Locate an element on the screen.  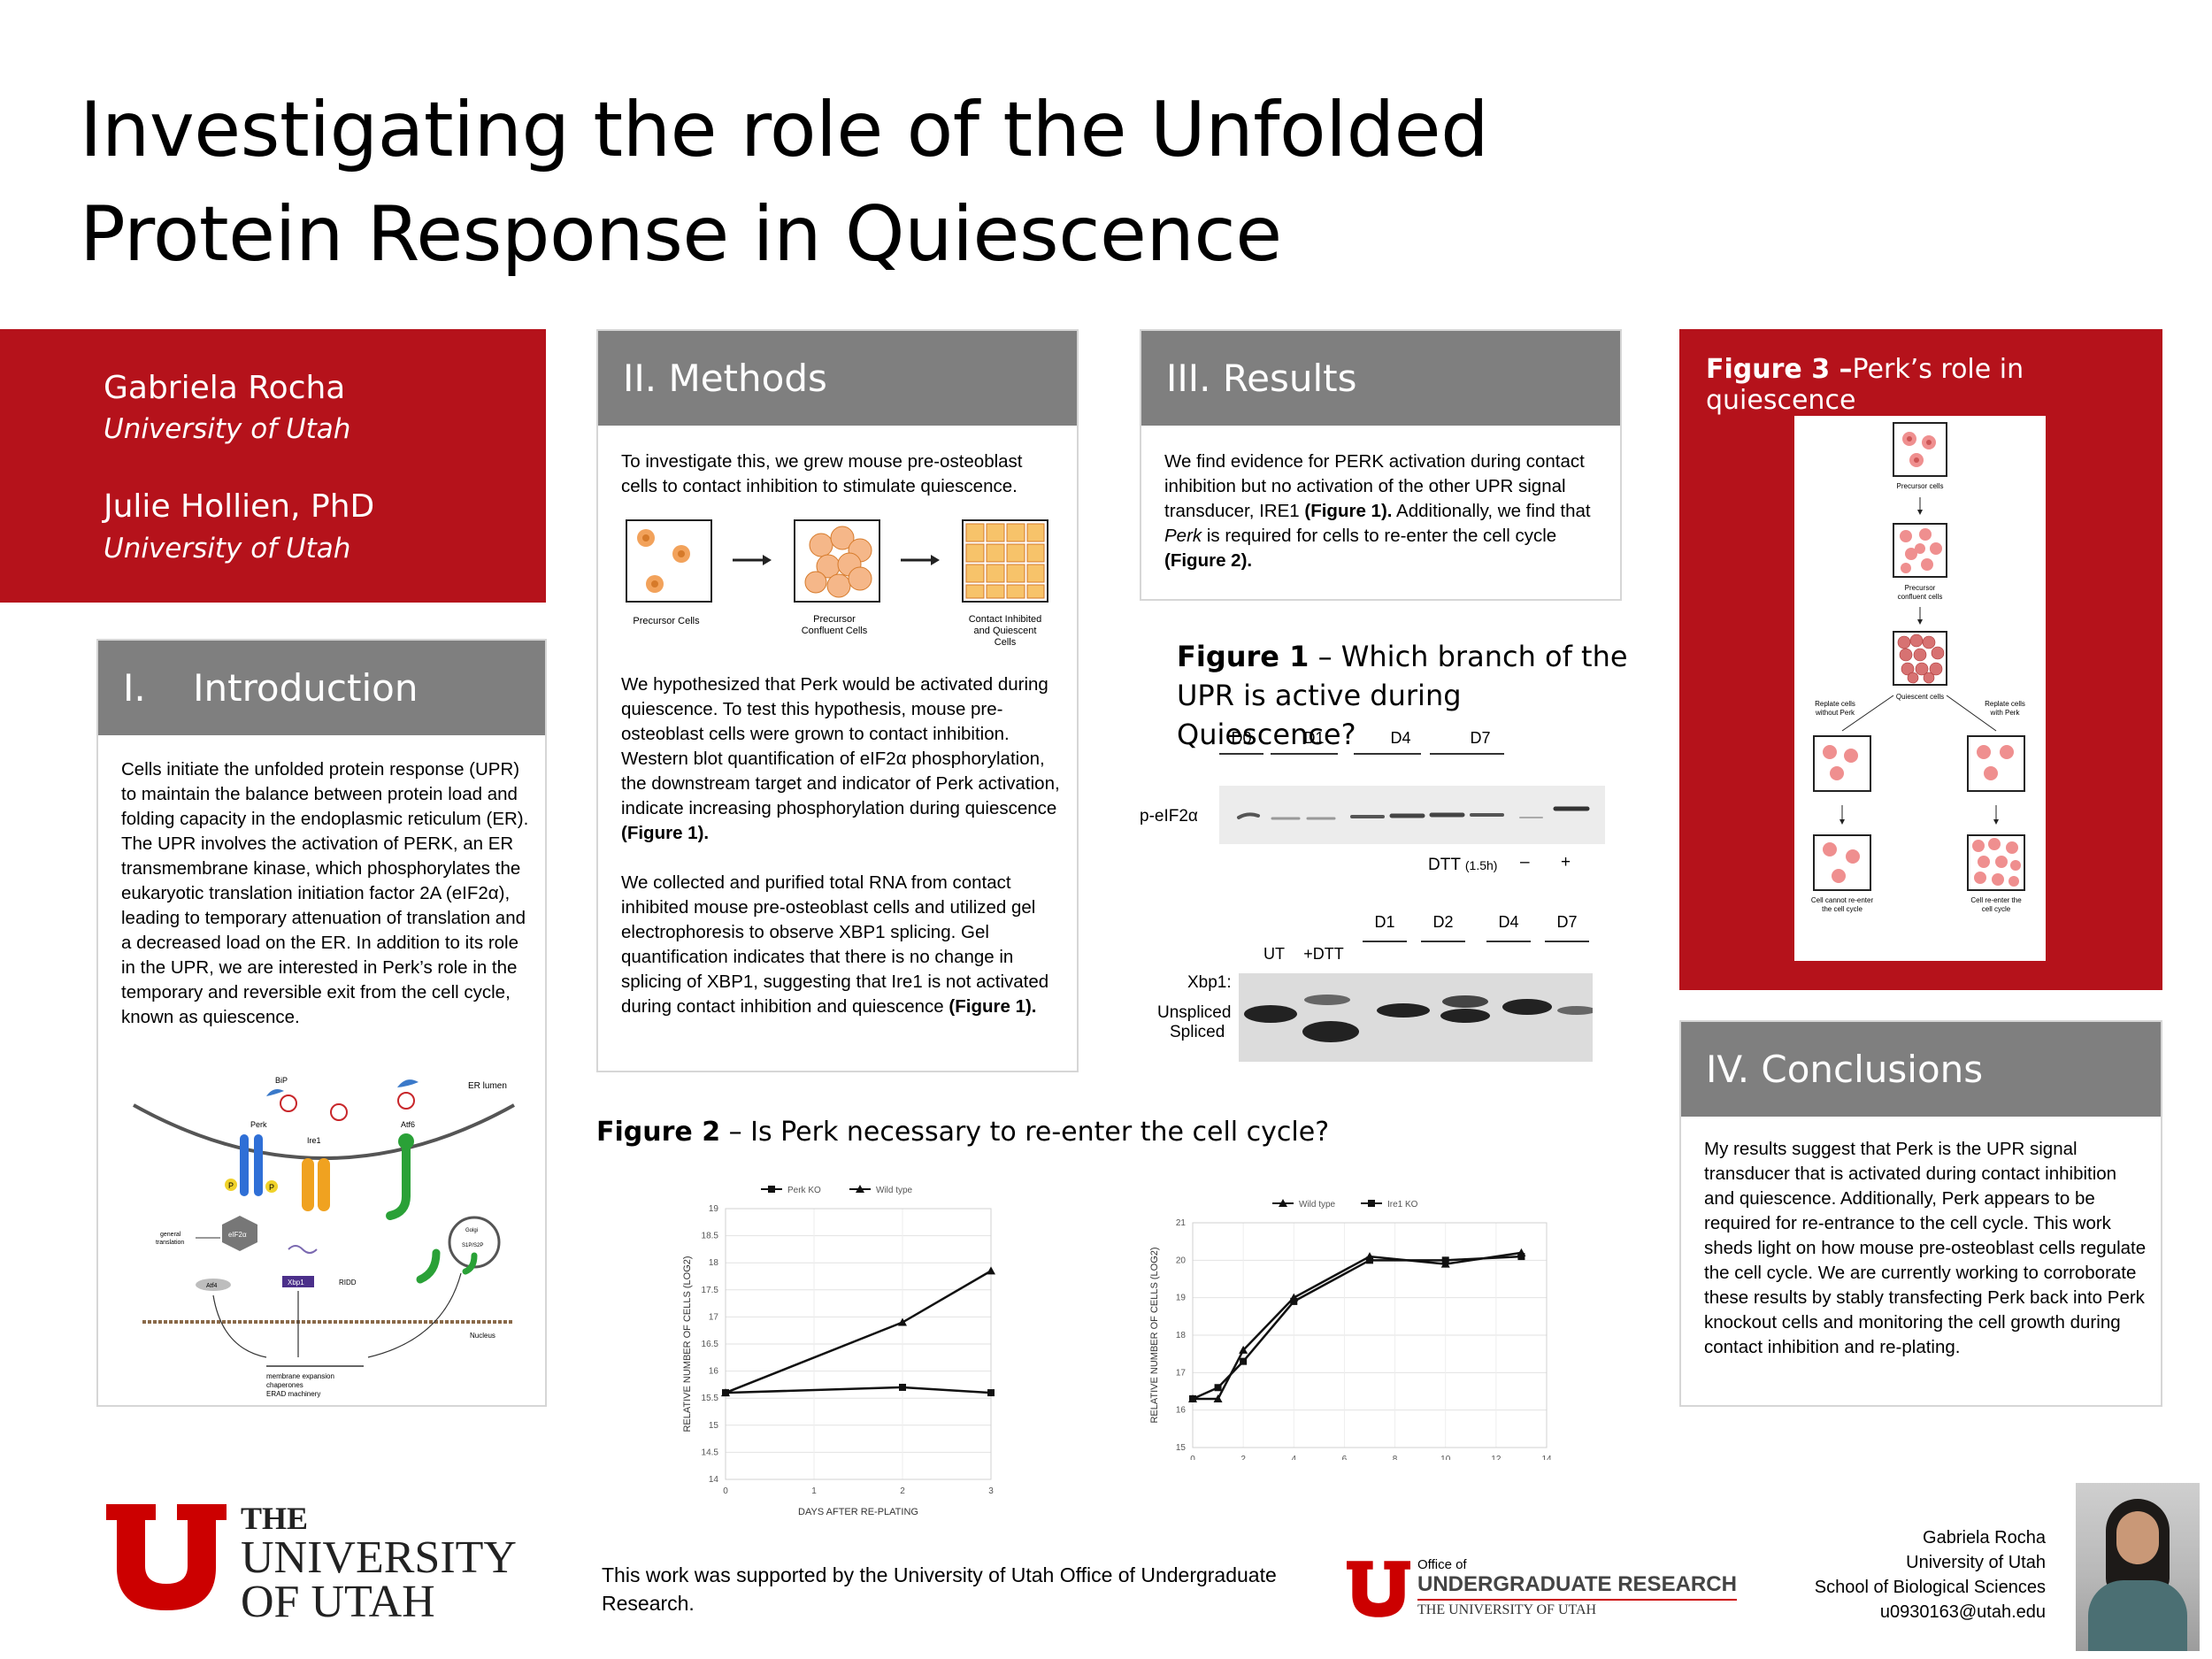
dtt-minus: – is located at coordinates (1525, 862).